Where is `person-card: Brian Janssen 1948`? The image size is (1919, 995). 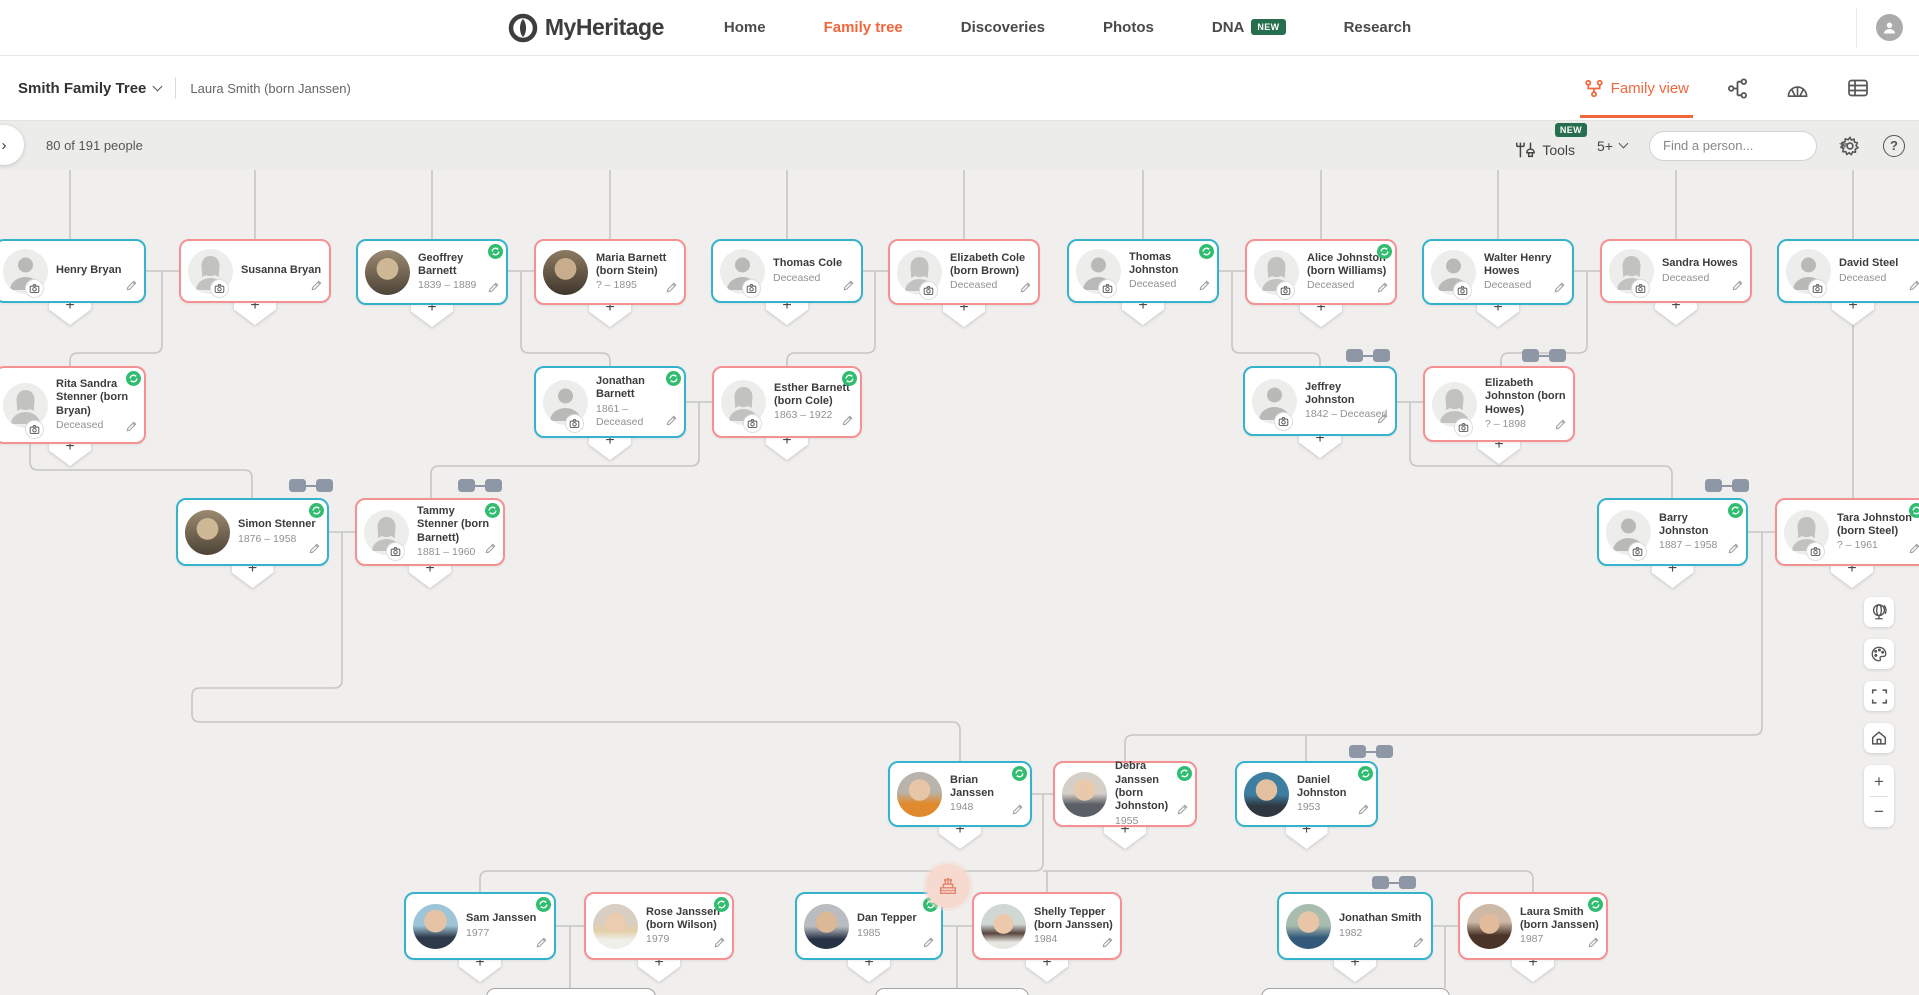 person-card: Brian Janssen 1948 is located at coordinates (960, 794).